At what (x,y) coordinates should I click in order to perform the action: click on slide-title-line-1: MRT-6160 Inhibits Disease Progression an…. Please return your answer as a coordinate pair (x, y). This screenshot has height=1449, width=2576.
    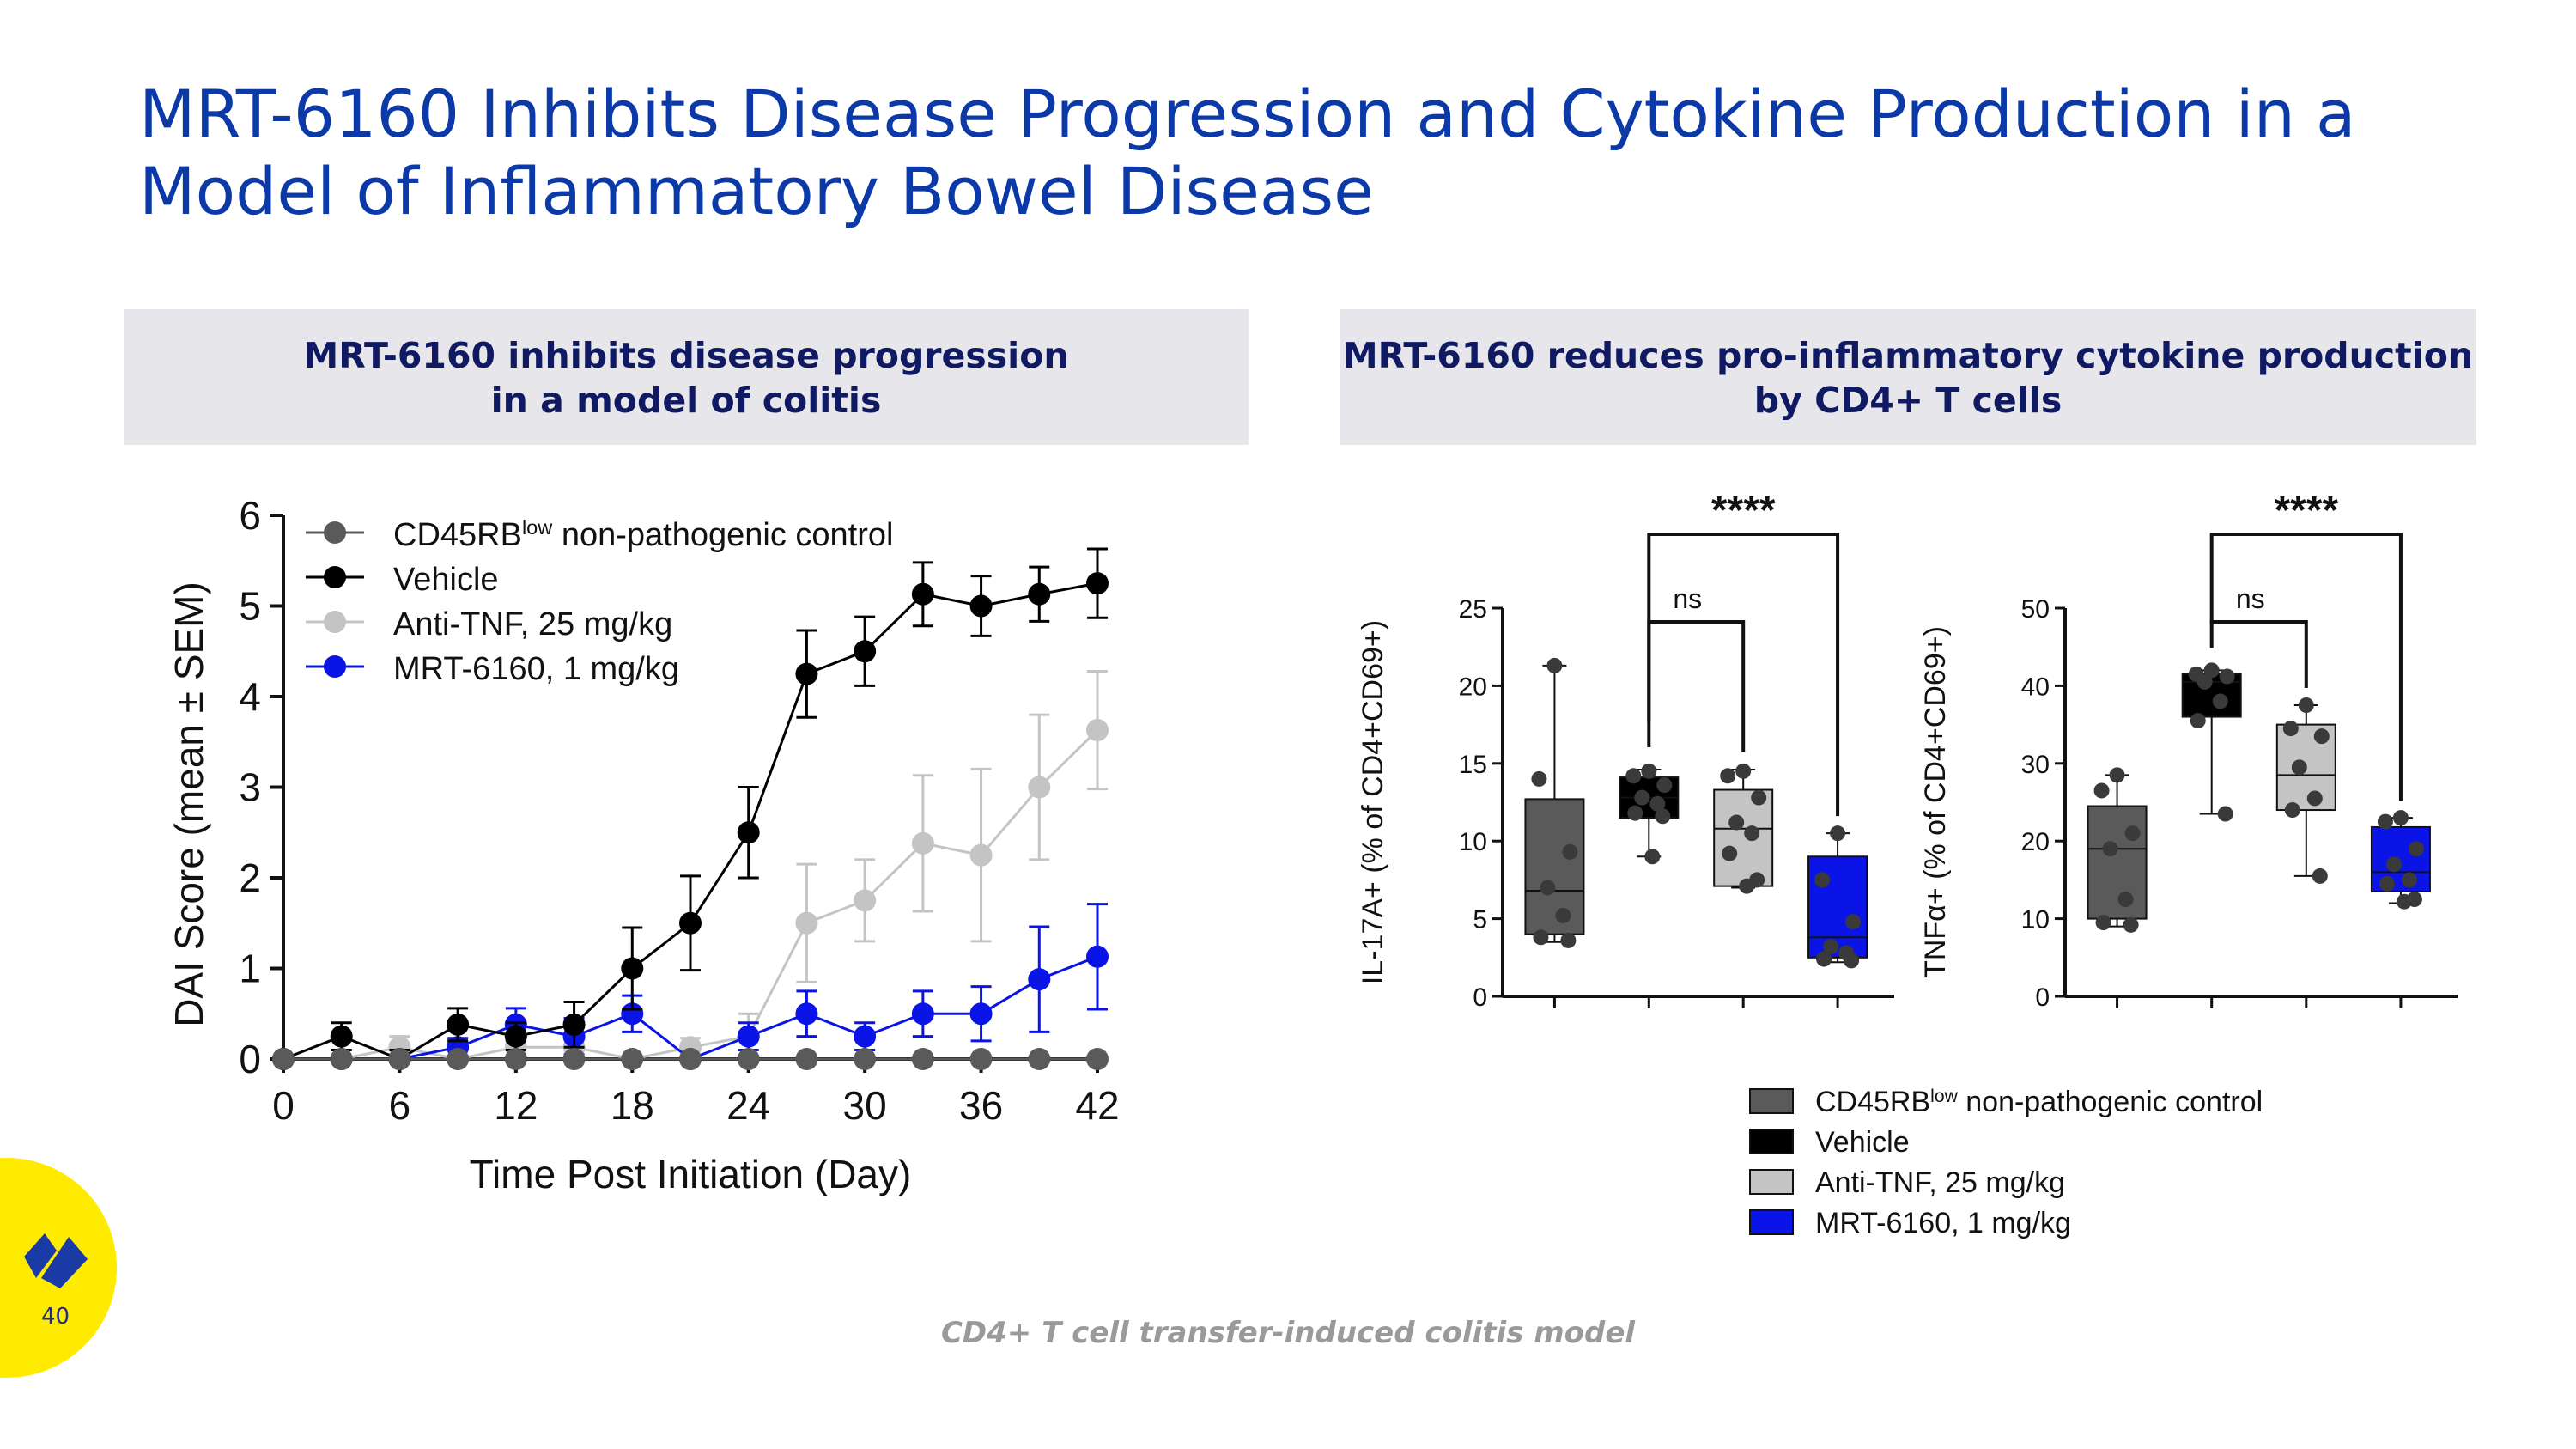
    Looking at the image, I should click on (1247, 114).